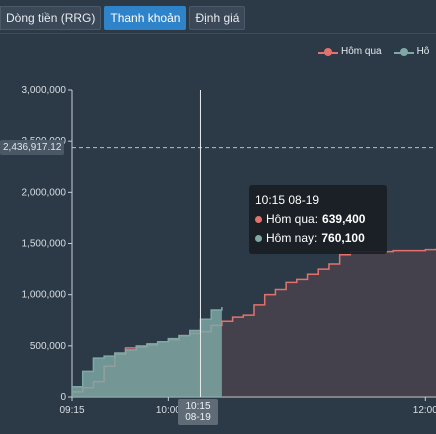 The height and width of the screenshot is (434, 436). I want to click on tooltip-dot-hom-qua, so click(258, 219).